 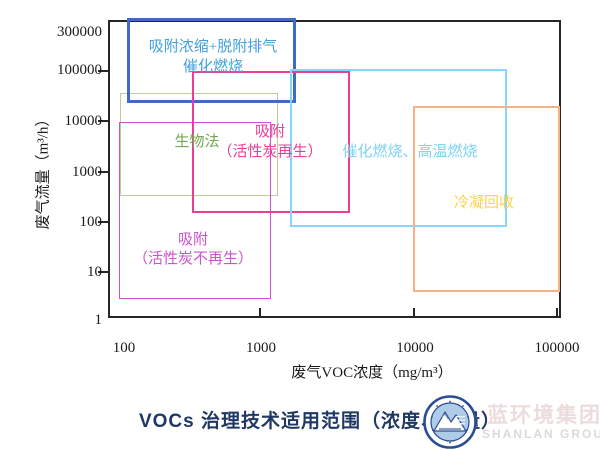 What do you see at coordinates (320, 421) in the screenshot?
I see `chart-title: VOCs 治理技术适用范围（浓度、风量）` at bounding box center [320, 421].